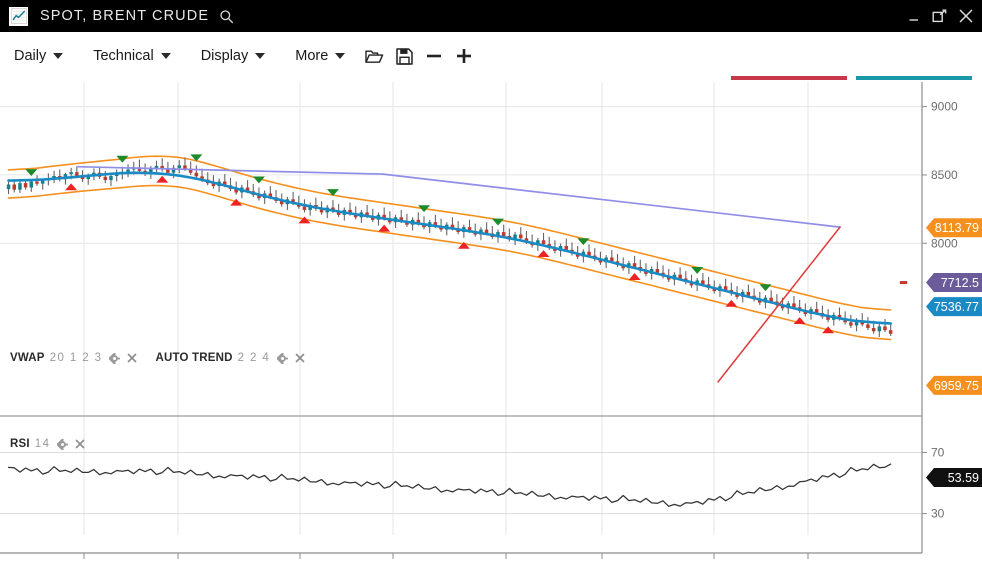  I want to click on menu-display: Display, so click(233, 56).